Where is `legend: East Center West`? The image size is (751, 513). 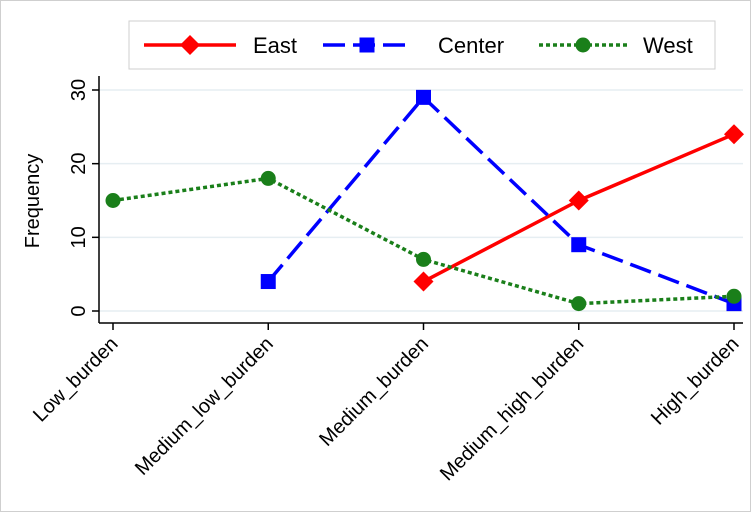 legend: East Center West is located at coordinates (422, 45).